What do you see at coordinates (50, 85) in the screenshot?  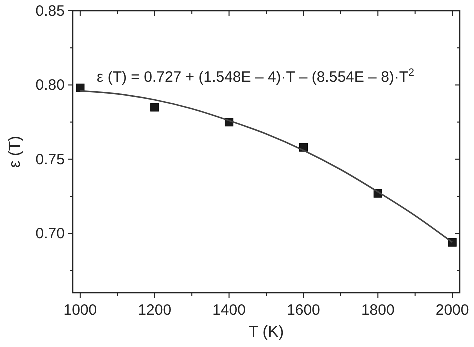 I see `y-tick-label: 0.80` at bounding box center [50, 85].